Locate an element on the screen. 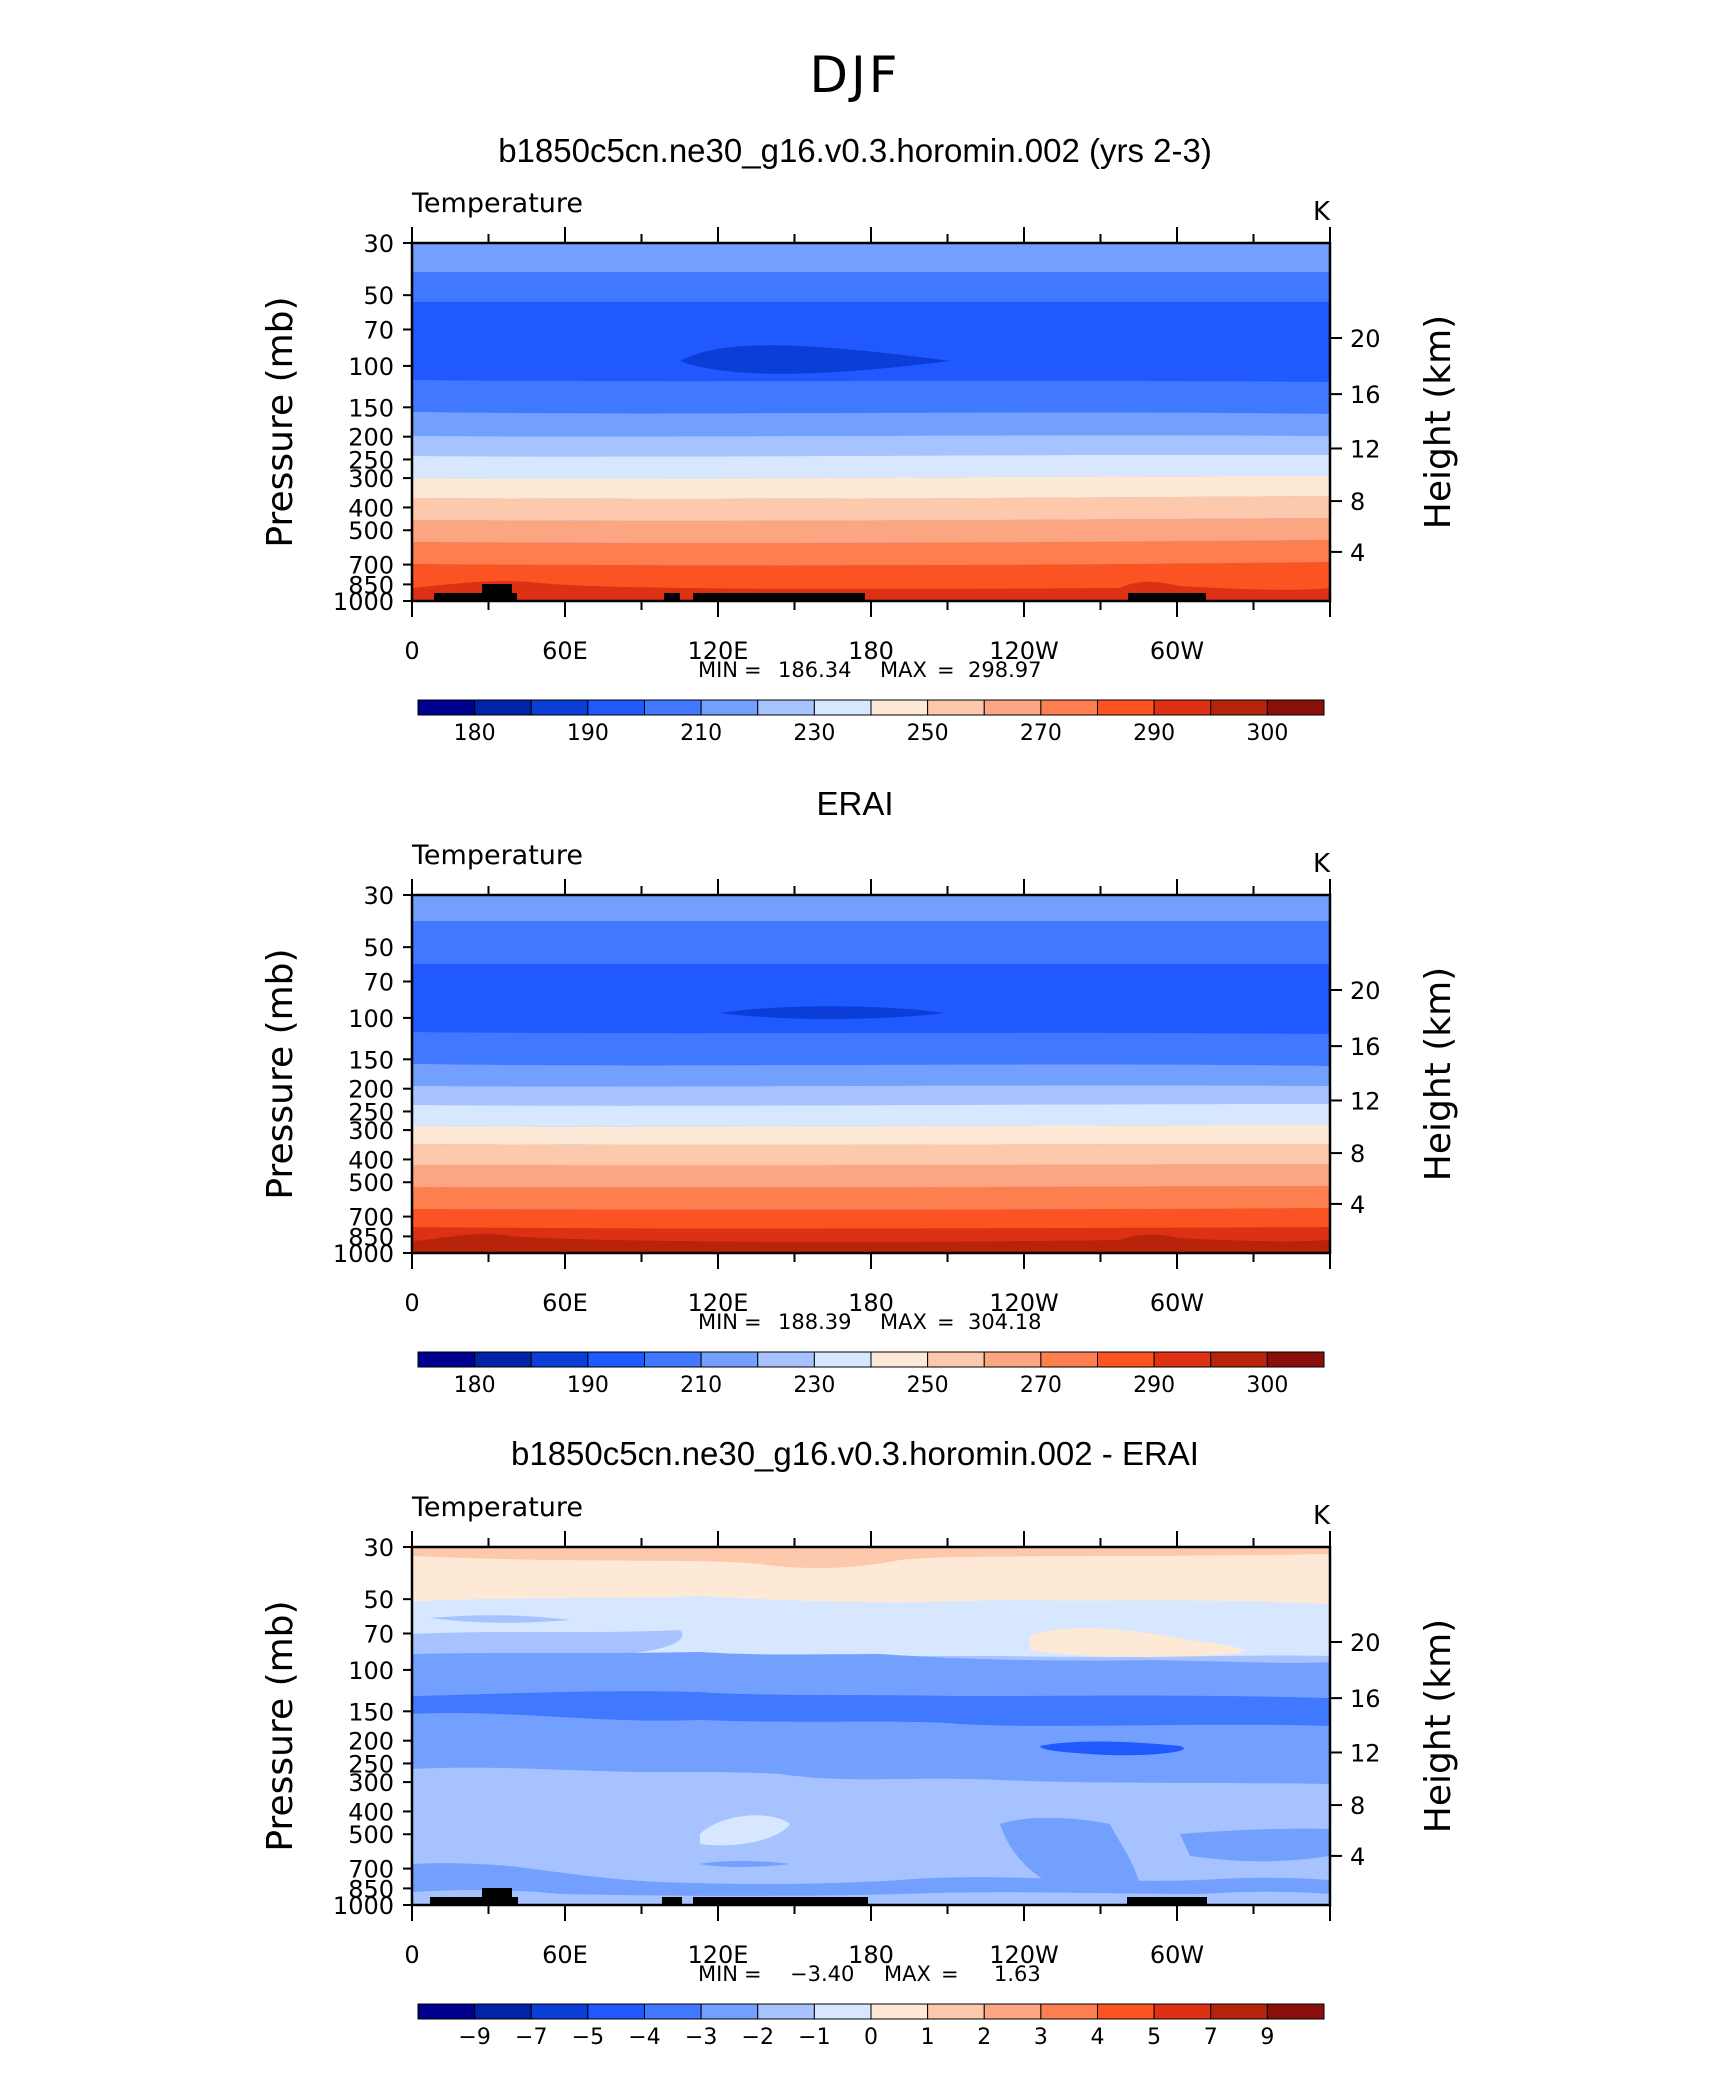 This screenshot has height=2074, width=1710. panel-1-right-axis: 20 16 12 8 4 is located at coordinates (1355, 446).